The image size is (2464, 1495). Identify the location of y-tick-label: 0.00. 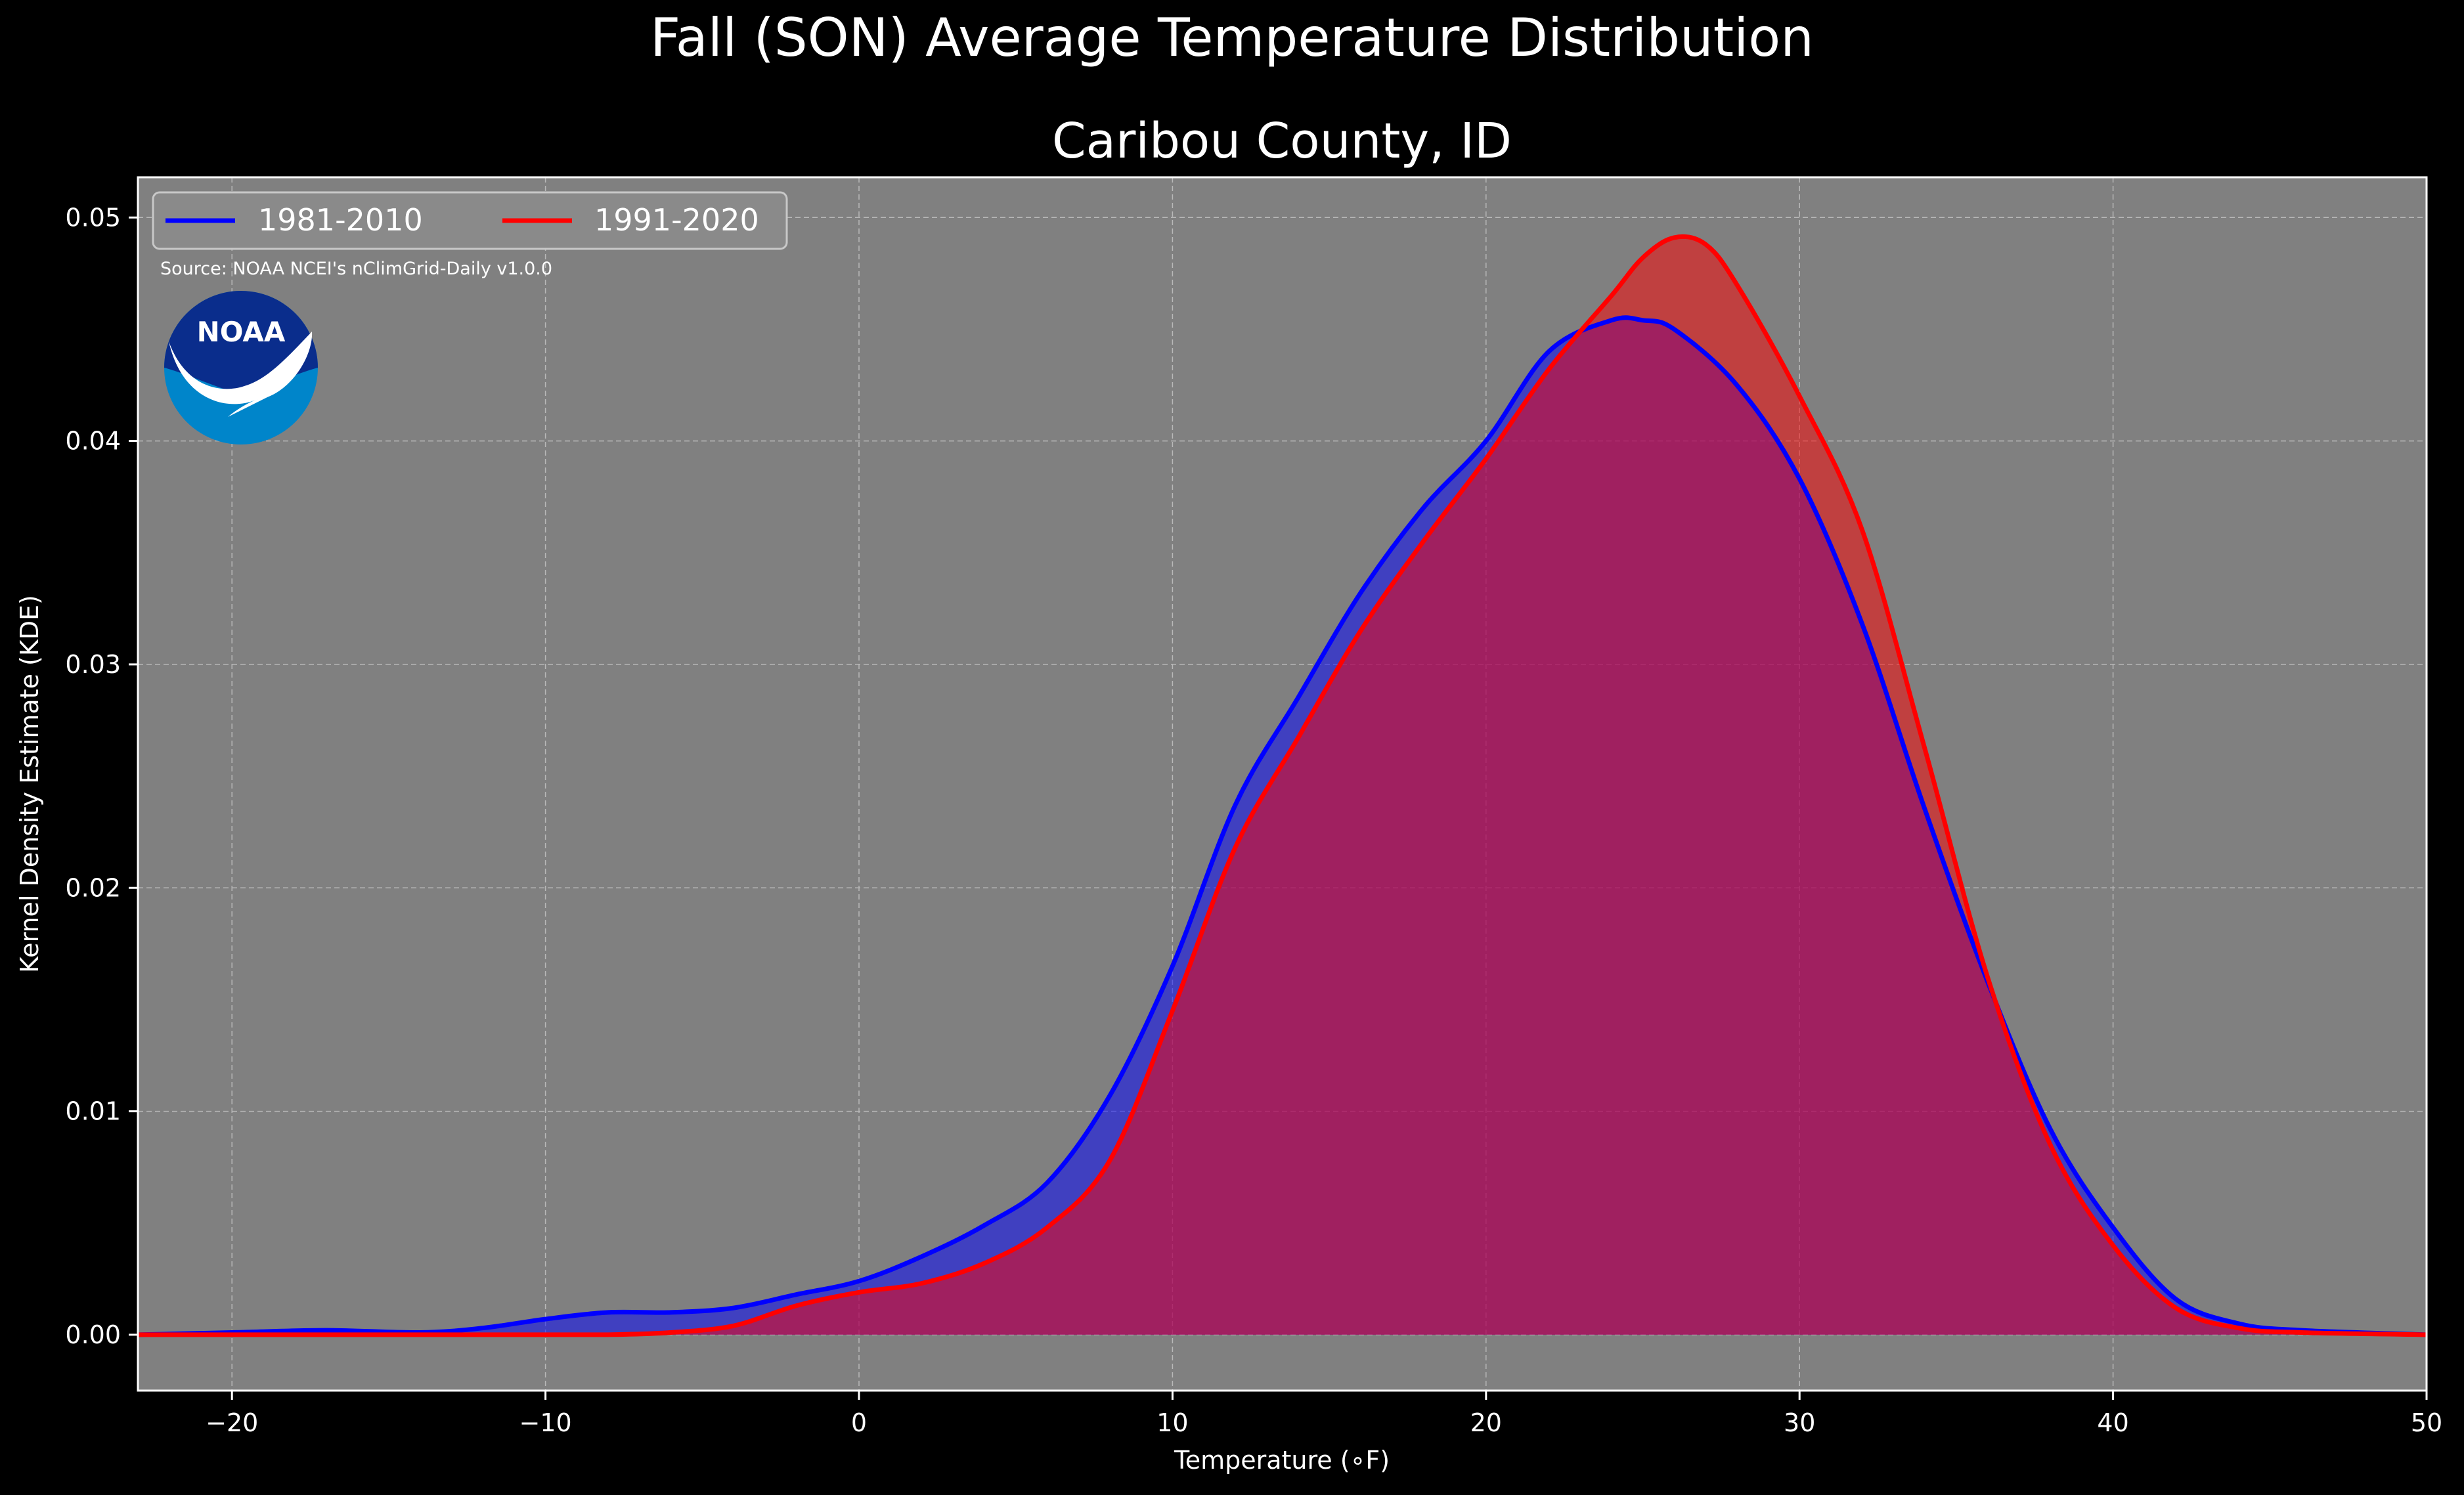
(93, 1334).